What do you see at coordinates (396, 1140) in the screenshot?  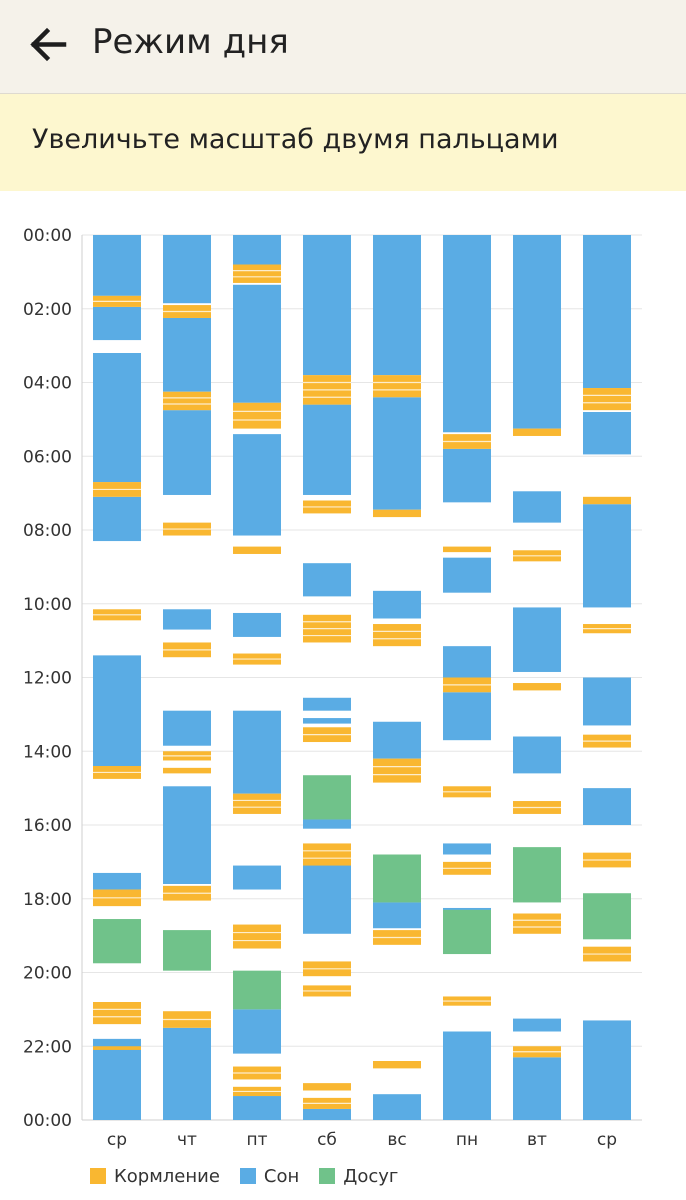 I see `x-tick-label: вс` at bounding box center [396, 1140].